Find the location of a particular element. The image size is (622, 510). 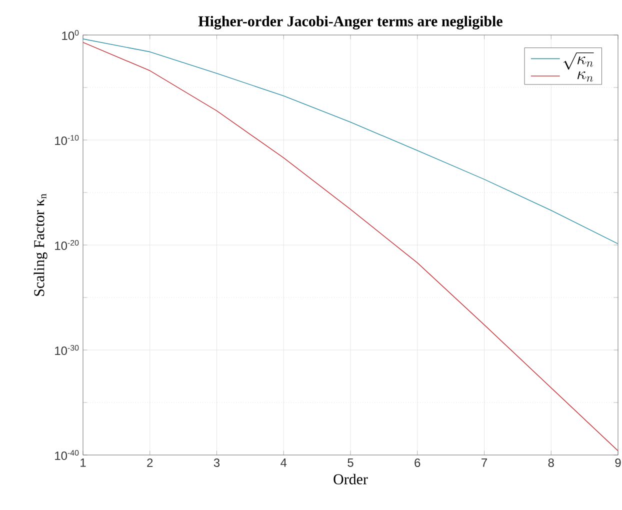

y-tick-label: 10$^{-40}$ is located at coordinates (67, 455).